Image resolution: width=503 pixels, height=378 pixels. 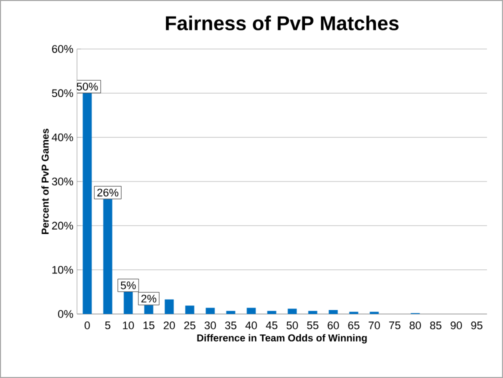 What do you see at coordinates (292, 326) in the screenshot?
I see `x-tick-label: 50` at bounding box center [292, 326].